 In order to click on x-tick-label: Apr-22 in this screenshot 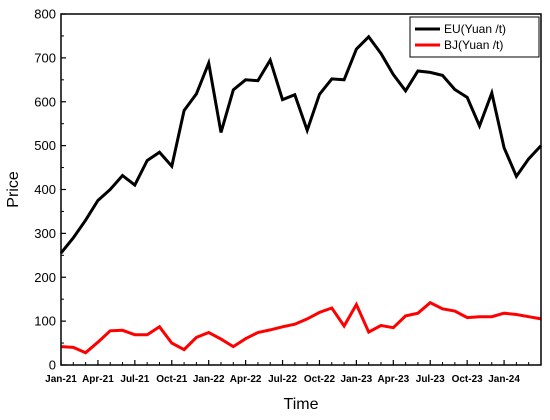, I will do `click(246, 379)`.